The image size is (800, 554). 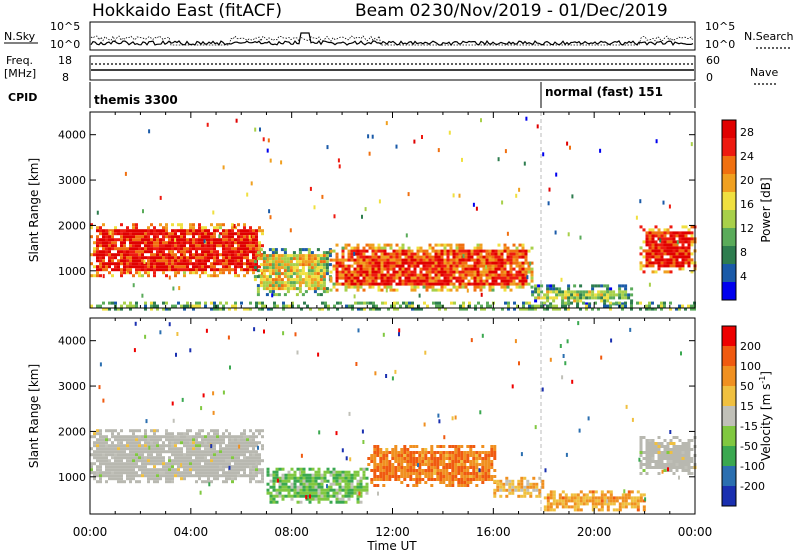 What do you see at coordinates (72, 135) in the screenshot?
I see `y-tick-label: 4000` at bounding box center [72, 135].